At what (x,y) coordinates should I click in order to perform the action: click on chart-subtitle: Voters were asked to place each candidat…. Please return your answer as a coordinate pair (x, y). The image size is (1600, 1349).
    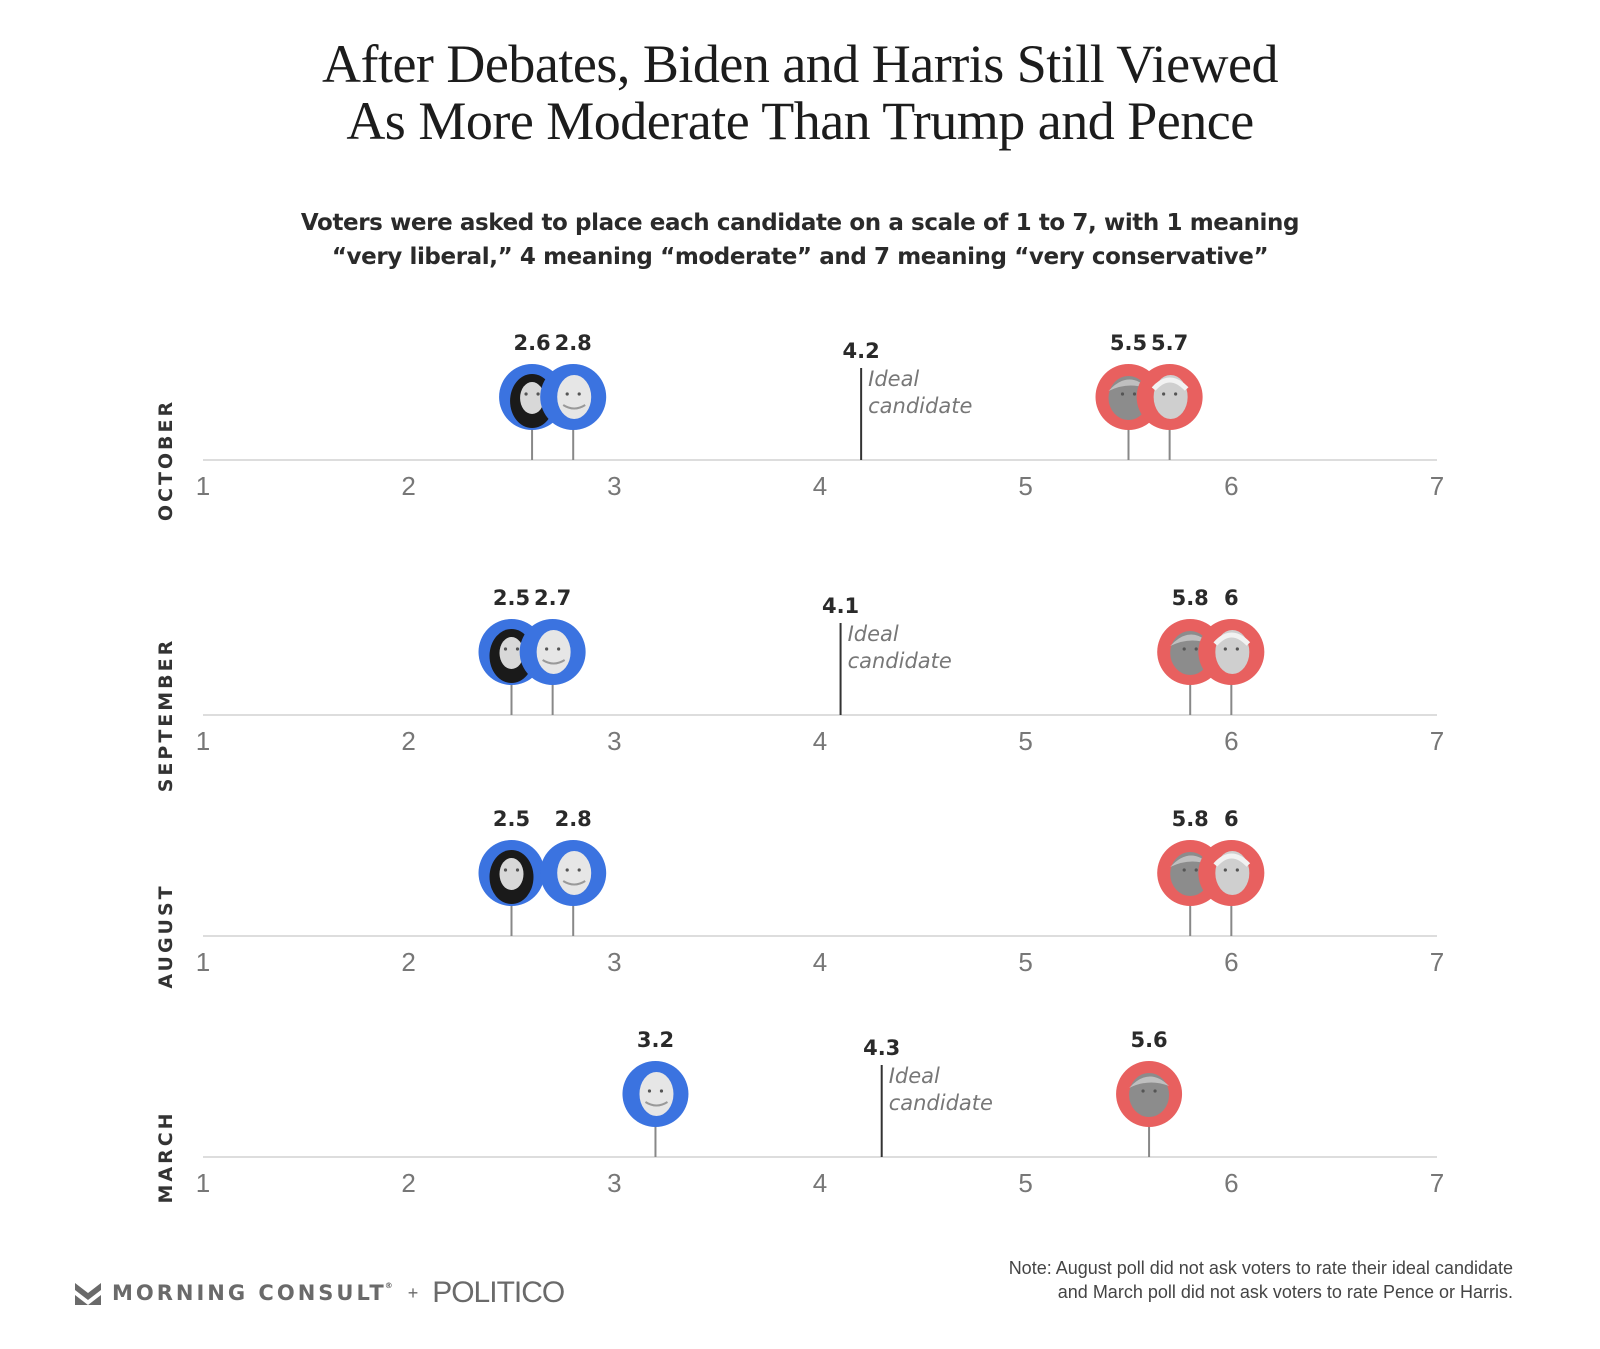
    Looking at the image, I should click on (800, 240).